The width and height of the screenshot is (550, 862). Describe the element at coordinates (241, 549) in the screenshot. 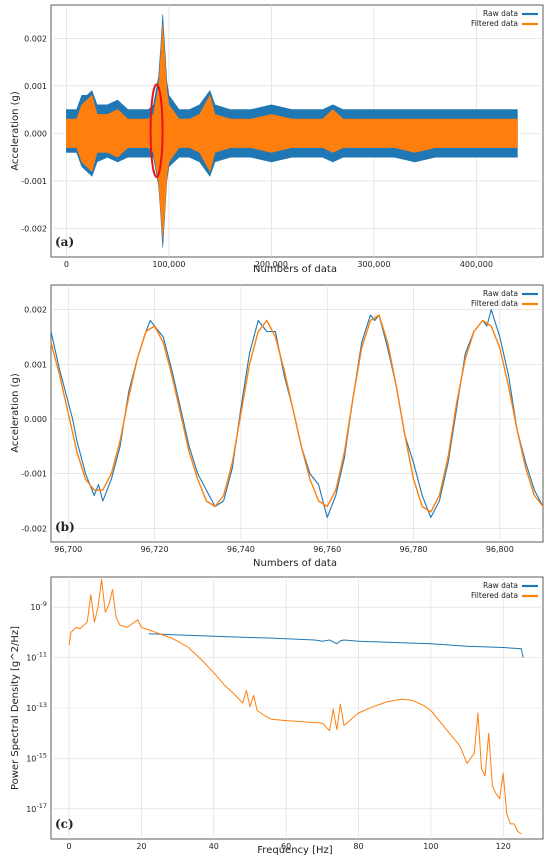

I see `x-tick-label: 96,740` at that location.